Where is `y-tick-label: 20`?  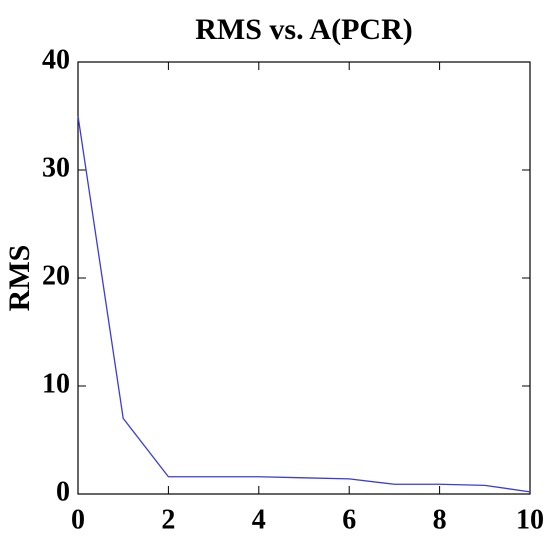 y-tick-label: 20 is located at coordinates (56, 275).